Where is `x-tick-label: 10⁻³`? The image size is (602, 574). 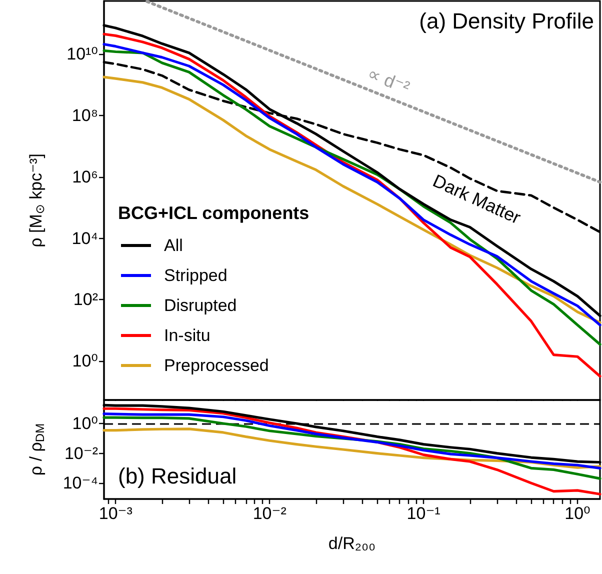
x-tick-label: 10⁻³ is located at coordinates (115, 513).